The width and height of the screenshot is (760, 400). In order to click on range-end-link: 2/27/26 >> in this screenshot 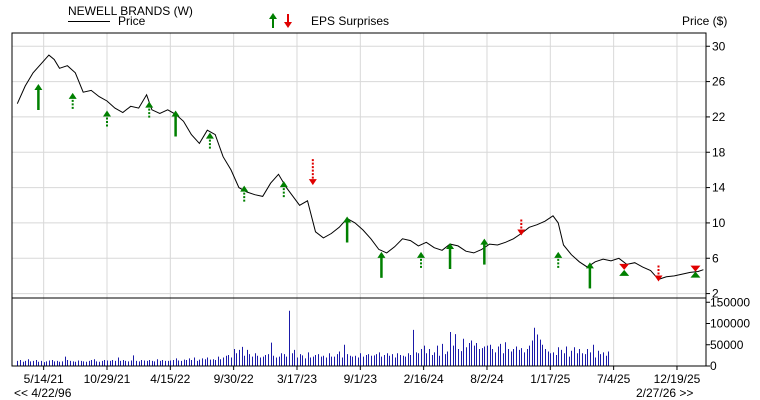, I will do `click(665, 393)`.